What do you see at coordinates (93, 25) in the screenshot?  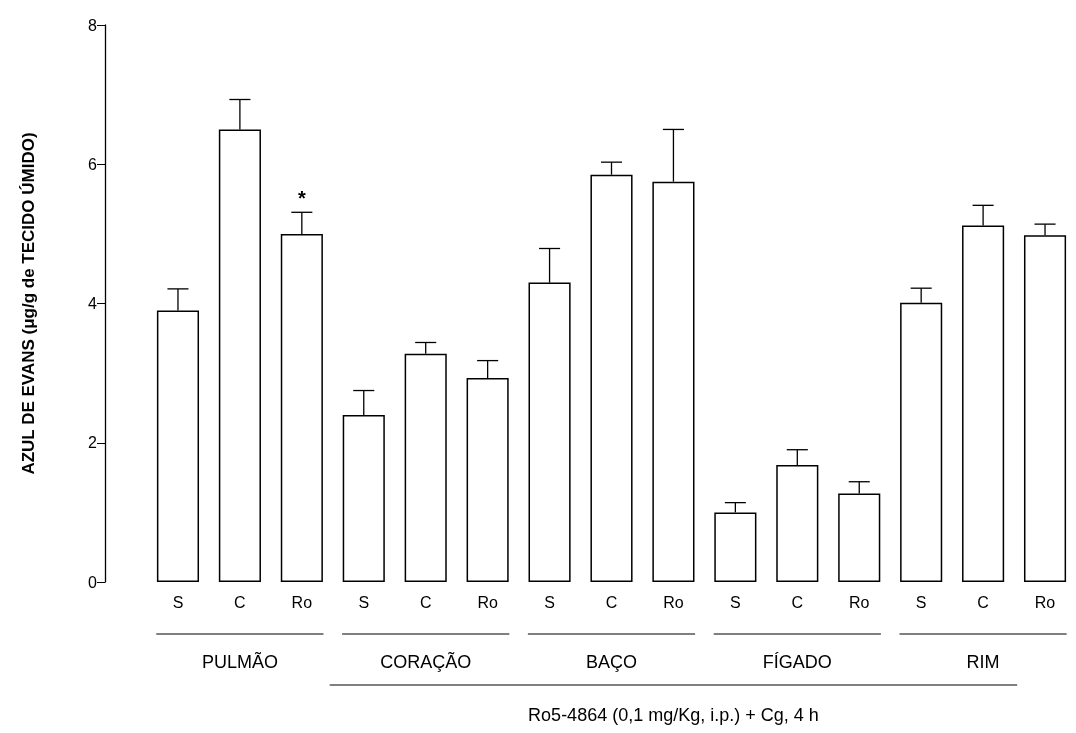 I see `y-tick-label: 8` at bounding box center [93, 25].